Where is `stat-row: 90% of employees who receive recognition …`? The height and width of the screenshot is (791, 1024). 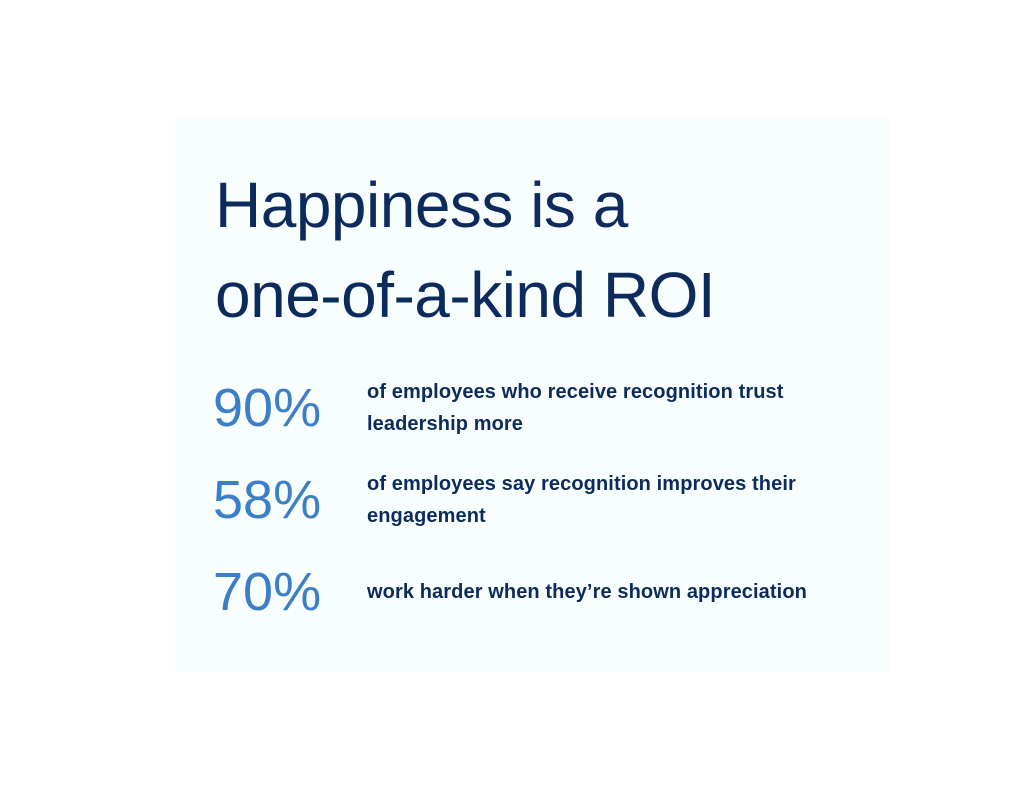 stat-row: 90% of employees who receive recognition … is located at coordinates (533, 408).